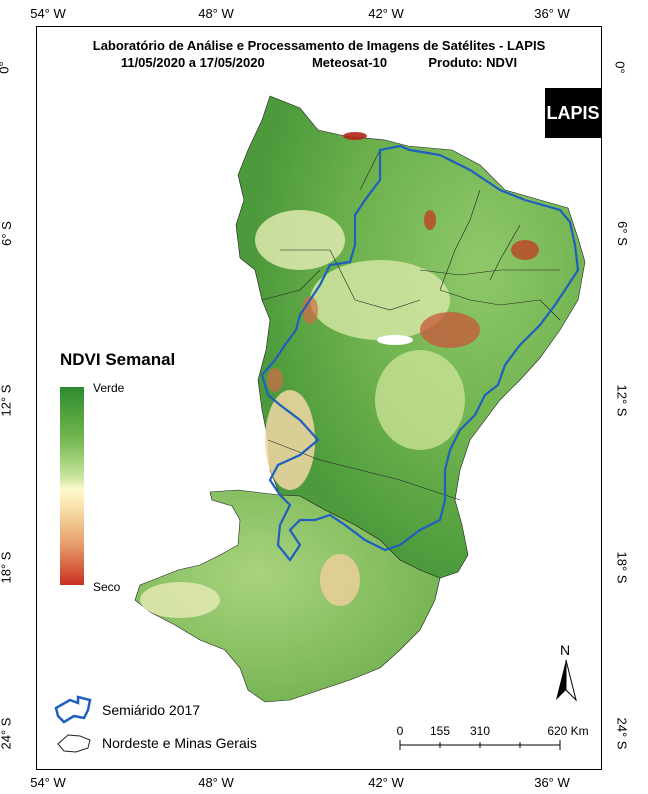 The image size is (648, 794). What do you see at coordinates (73, 709) in the screenshot?
I see `semiarid-legend-icon` at bounding box center [73, 709].